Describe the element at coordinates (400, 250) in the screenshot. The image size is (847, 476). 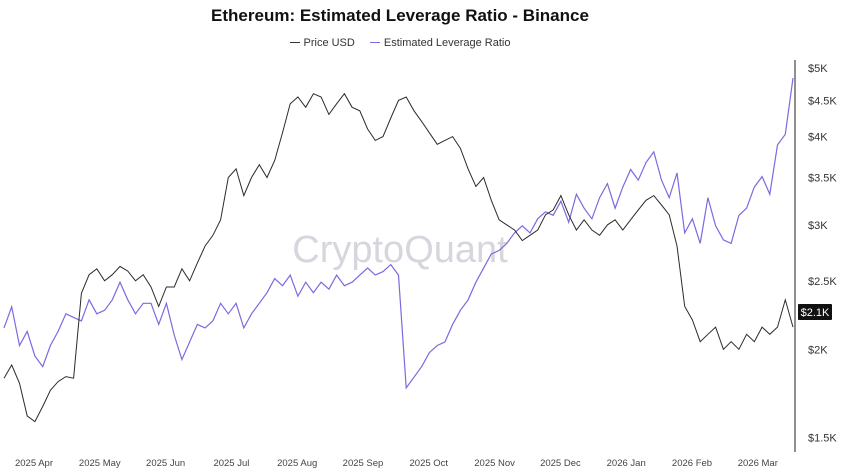
I see `watermark: CryptoQuant` at that location.